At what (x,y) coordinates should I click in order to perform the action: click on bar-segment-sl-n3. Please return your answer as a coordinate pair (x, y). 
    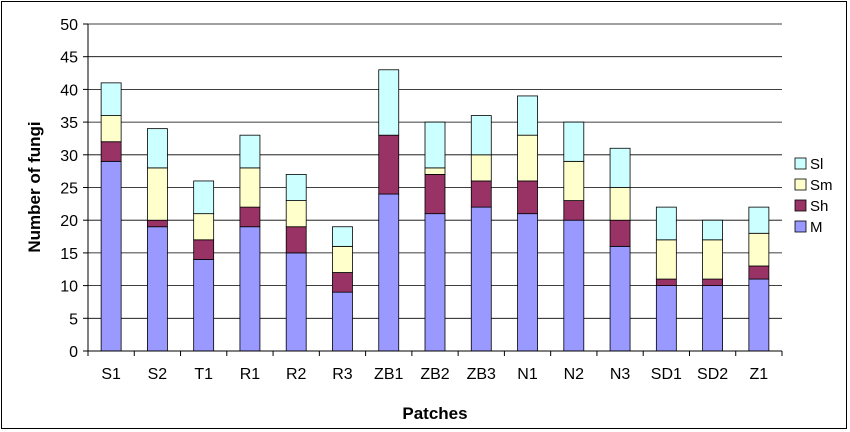
    Looking at the image, I should click on (620, 167).